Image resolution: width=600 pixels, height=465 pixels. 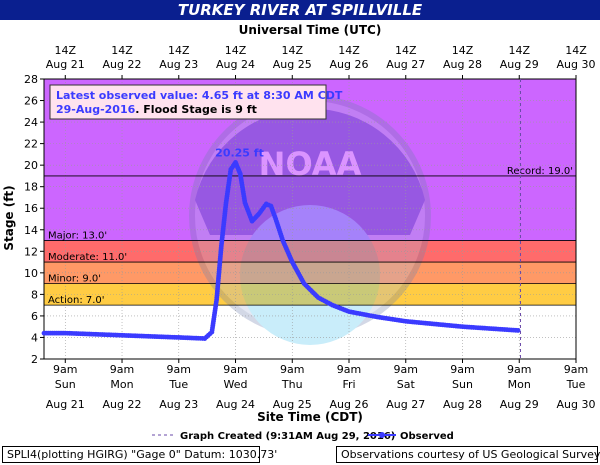 I want to click on x-tick-day: Sat, so click(x=406, y=384).